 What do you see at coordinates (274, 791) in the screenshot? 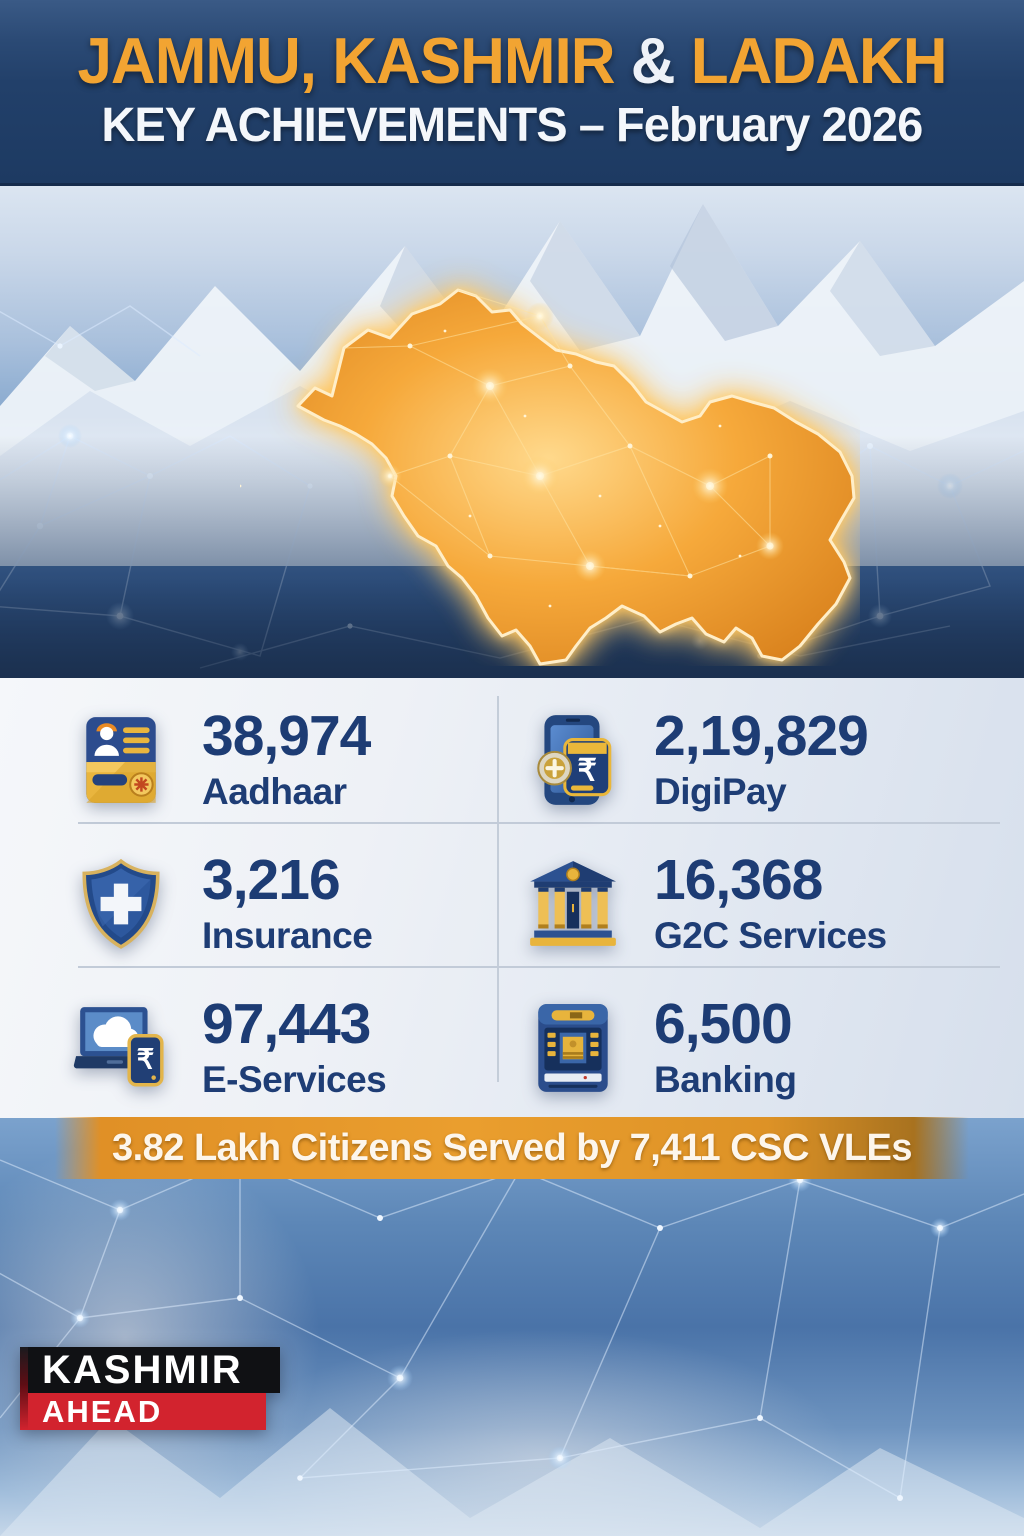
I see `stat-label: Aadhaar` at bounding box center [274, 791].